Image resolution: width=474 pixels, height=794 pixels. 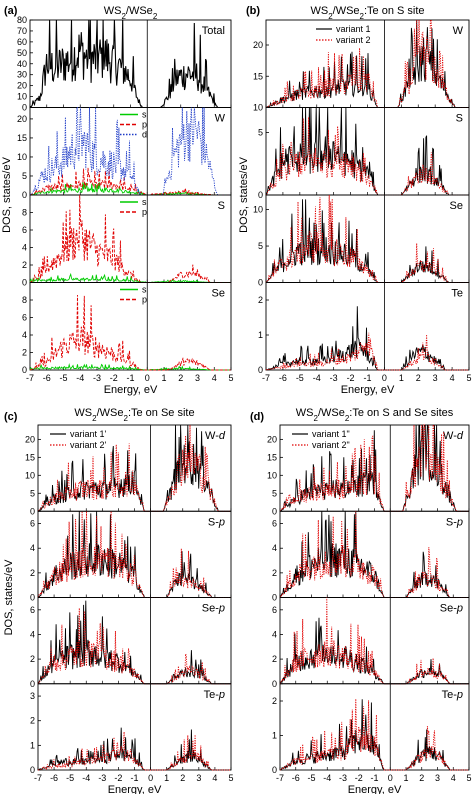 I want to click on y-tick-label: 8, so click(x=24, y=300).